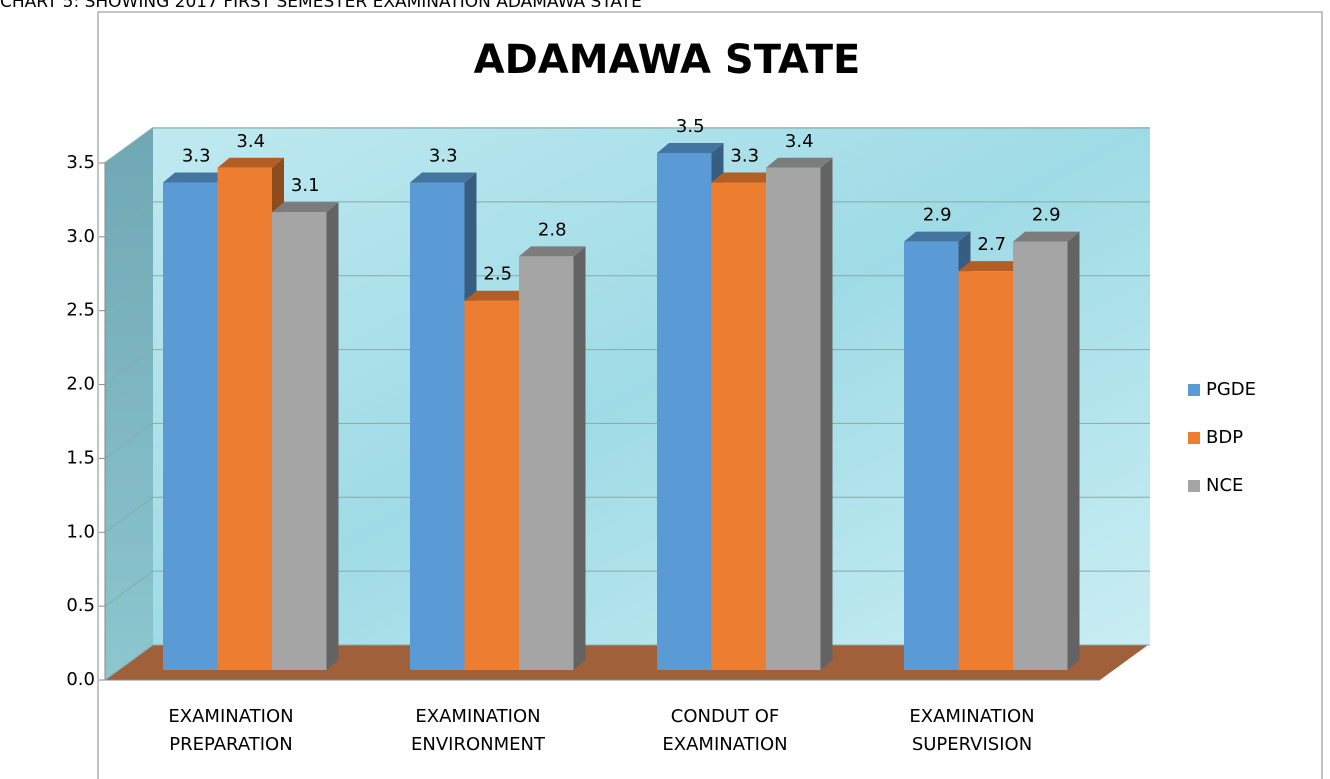  What do you see at coordinates (80, 457) in the screenshot?
I see `y-tick-label: 1.5` at bounding box center [80, 457].